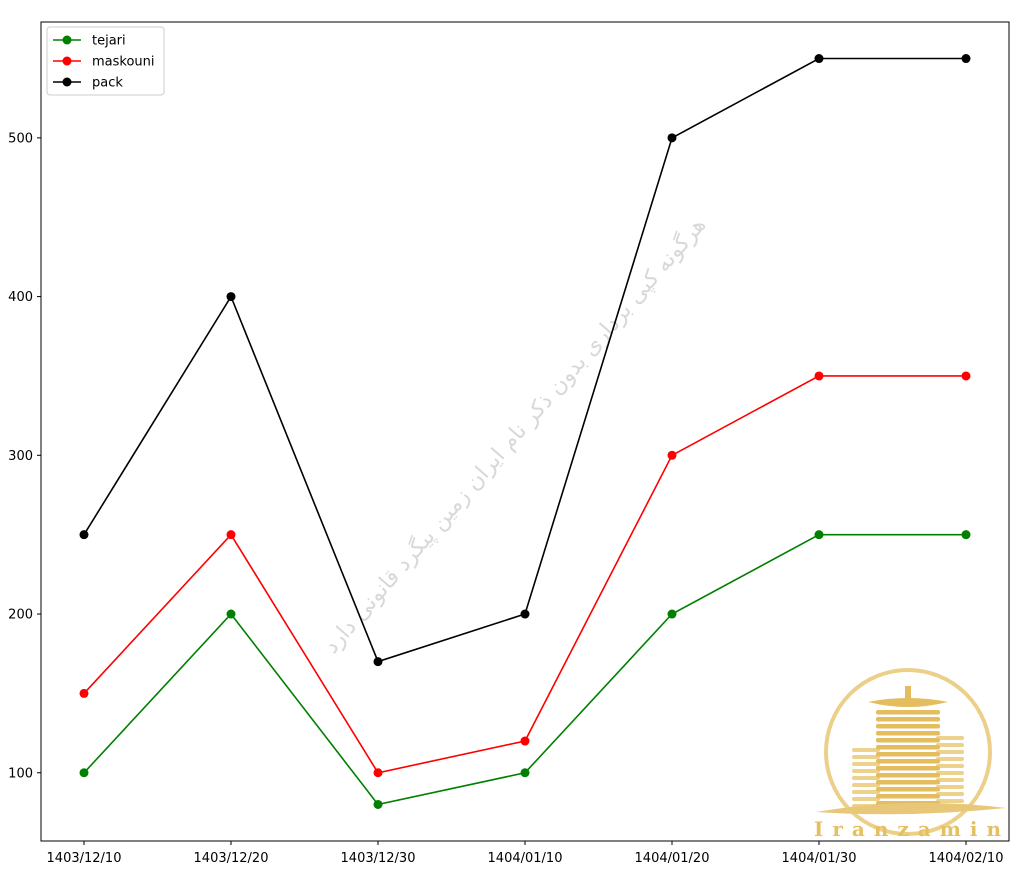  I want to click on logo-ring, so click(908, 752).